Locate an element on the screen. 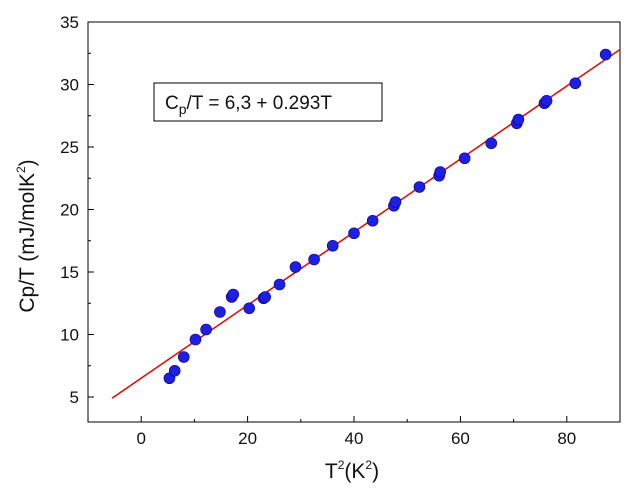 The width and height of the screenshot is (634, 495). x-tick-label: 20 is located at coordinates (247, 438).